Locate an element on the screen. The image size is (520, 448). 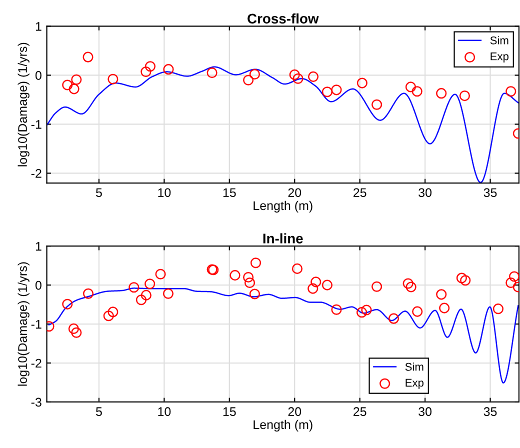
y-tick-label: -3 is located at coordinates (36, 402).